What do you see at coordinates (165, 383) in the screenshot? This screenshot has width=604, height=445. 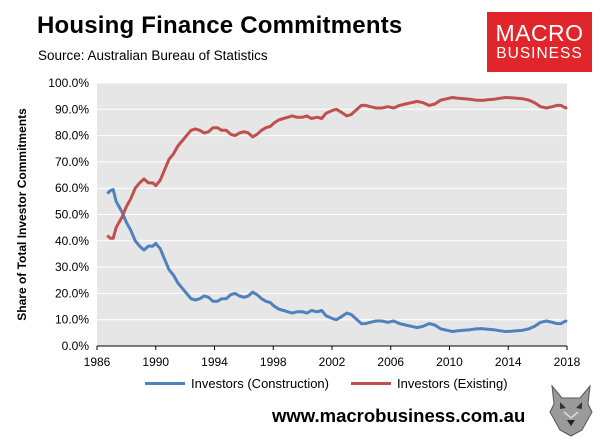 I see `legend-swatch-construction` at bounding box center [165, 383].